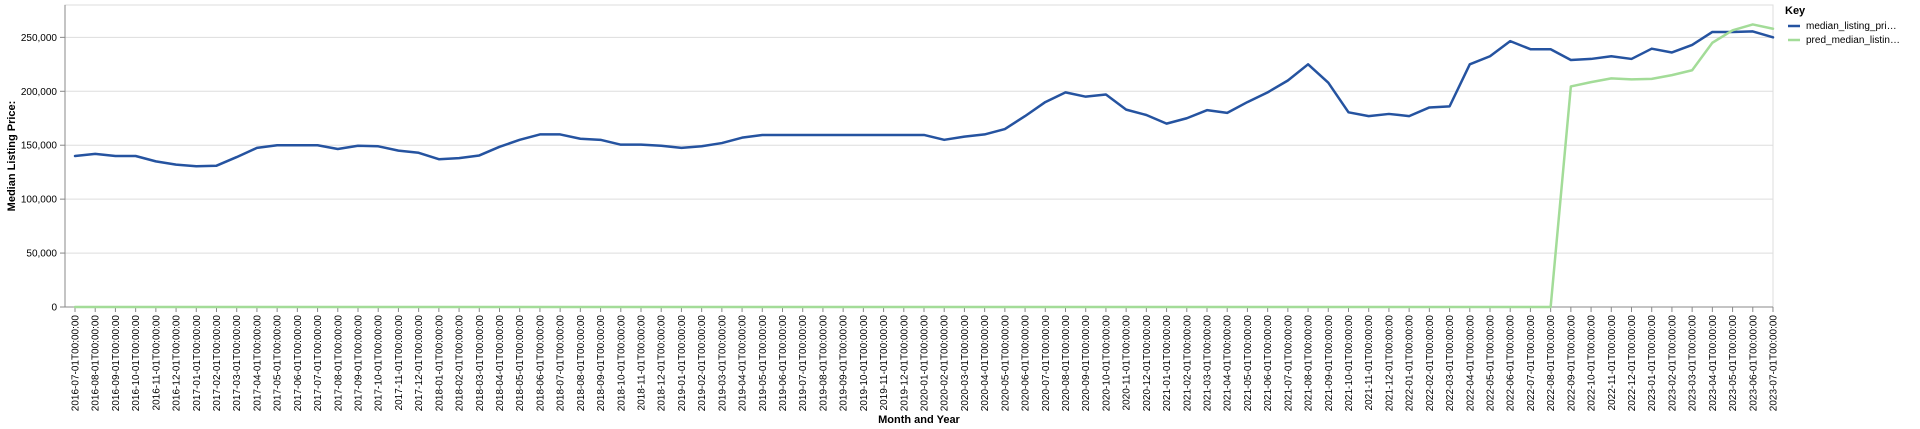 This screenshot has height=429, width=1920. Describe the element at coordinates (39, 92) in the screenshot. I see `y-tick-label: 200,000` at that location.